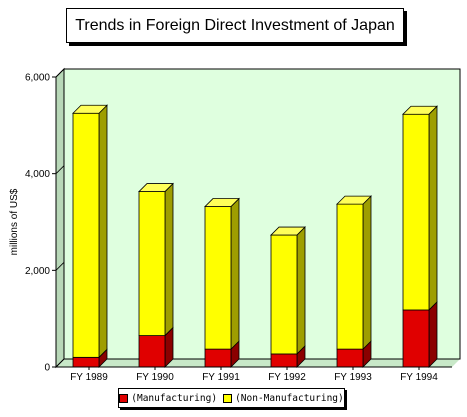 The height and width of the screenshot is (417, 467). What do you see at coordinates (47, 368) in the screenshot?
I see `y-tick-label-0: 0` at bounding box center [47, 368].